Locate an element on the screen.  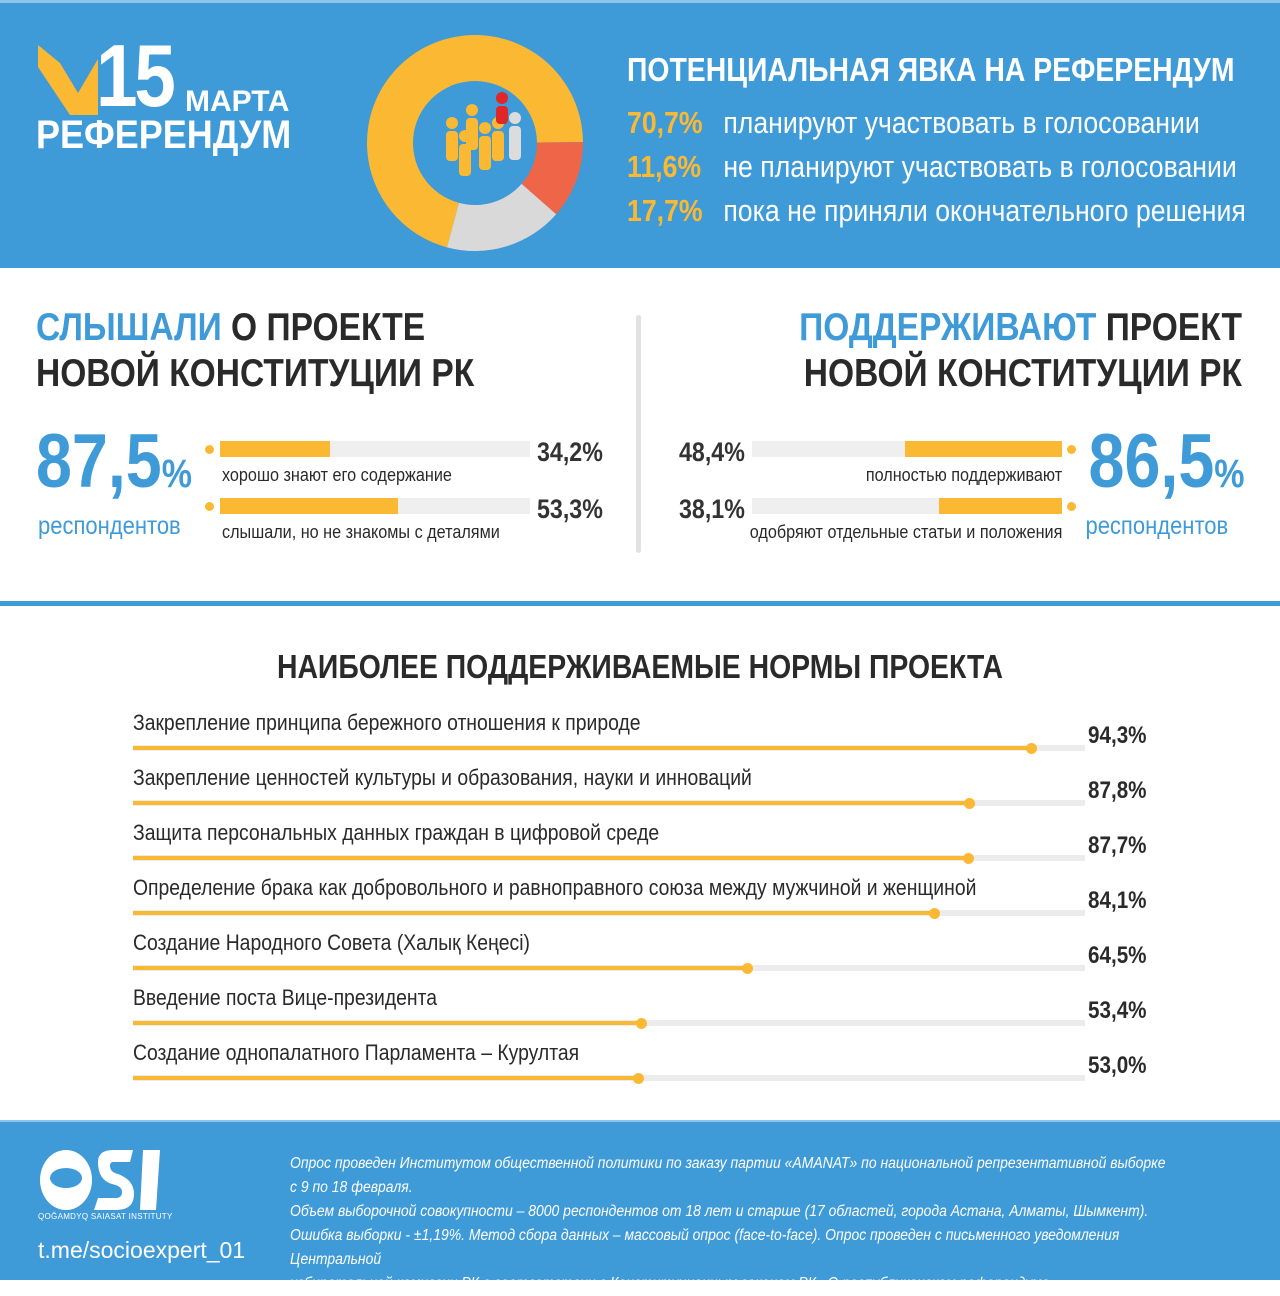
telegram-link: t.me/socioexpert_01 is located at coordinates (142, 1250).